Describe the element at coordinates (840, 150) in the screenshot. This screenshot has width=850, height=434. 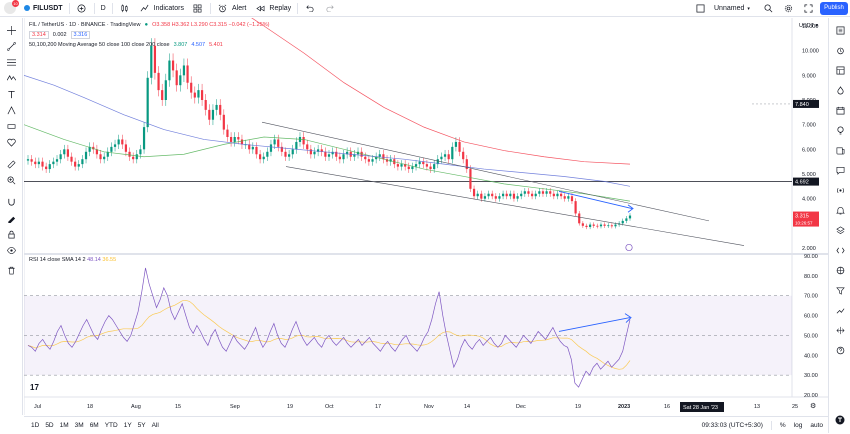
I see `news-icon` at that location.